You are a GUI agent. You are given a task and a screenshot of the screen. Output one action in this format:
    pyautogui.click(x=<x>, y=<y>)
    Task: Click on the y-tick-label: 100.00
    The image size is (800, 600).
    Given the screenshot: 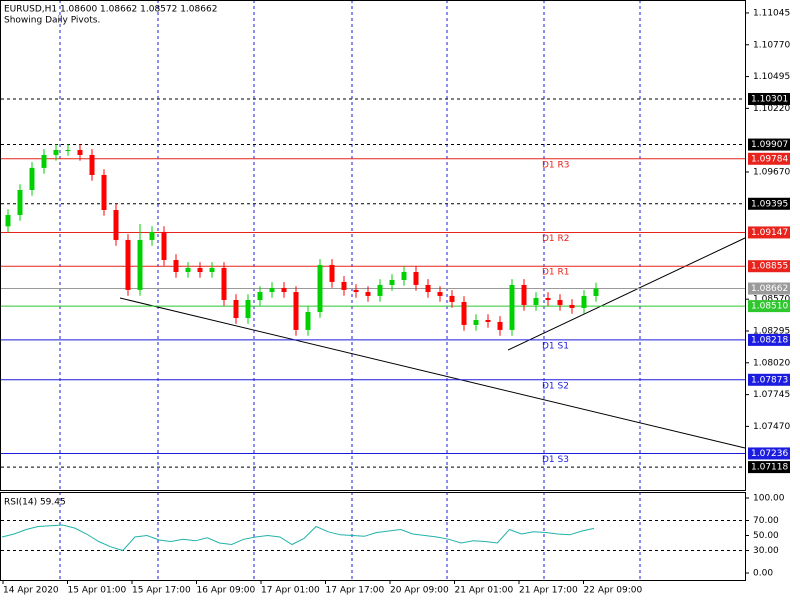 What is the action you would take?
    pyautogui.click(x=769, y=499)
    